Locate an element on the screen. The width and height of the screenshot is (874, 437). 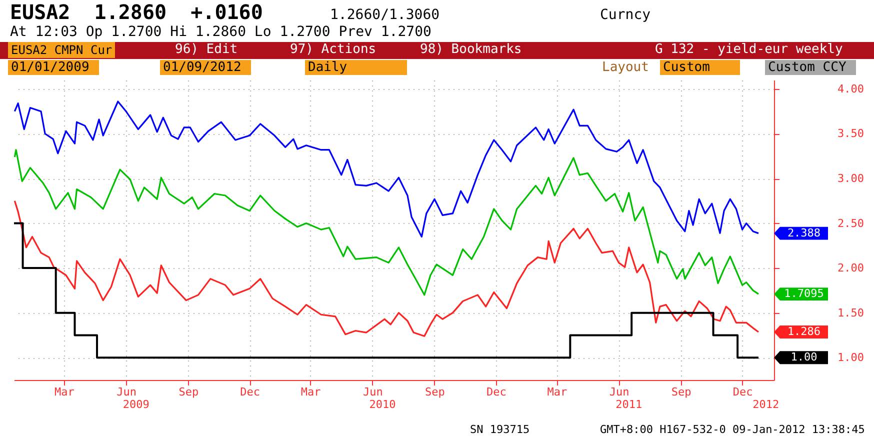
text: Custom CCY is located at coordinates (810, 67).